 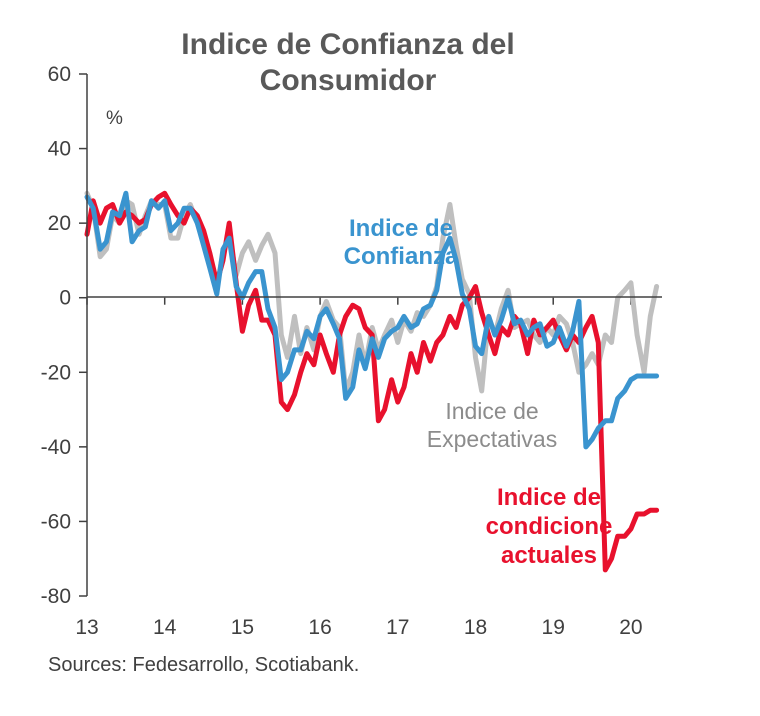 What do you see at coordinates (475, 627) in the screenshot?
I see `x-tick-label: 18` at bounding box center [475, 627].